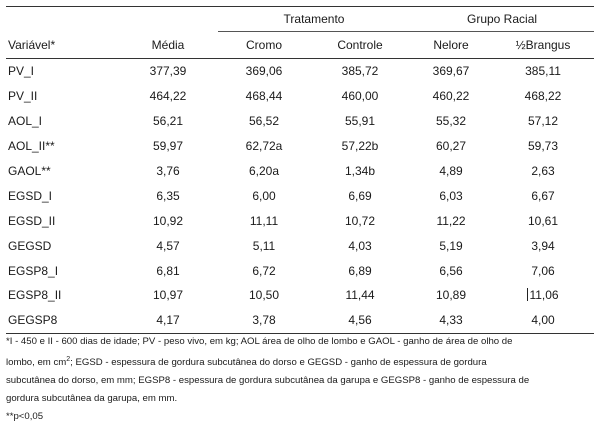 Image resolution: width=600 pixels, height=430 pixels. What do you see at coordinates (543, 71) in the screenshot?
I see `table-cell: 385,11` at bounding box center [543, 71].